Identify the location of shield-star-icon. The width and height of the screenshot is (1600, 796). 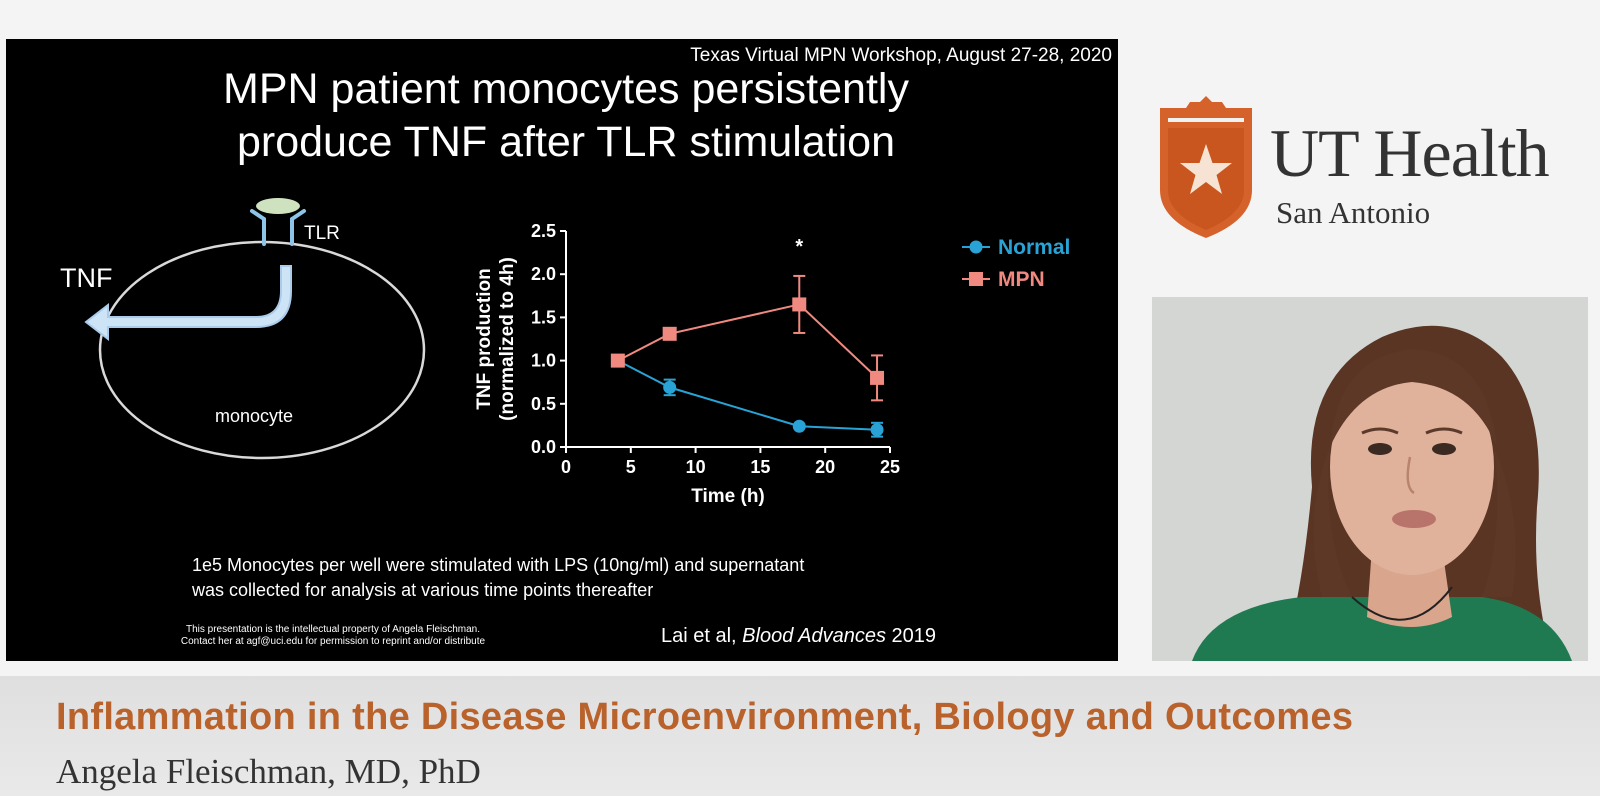
(1206, 167).